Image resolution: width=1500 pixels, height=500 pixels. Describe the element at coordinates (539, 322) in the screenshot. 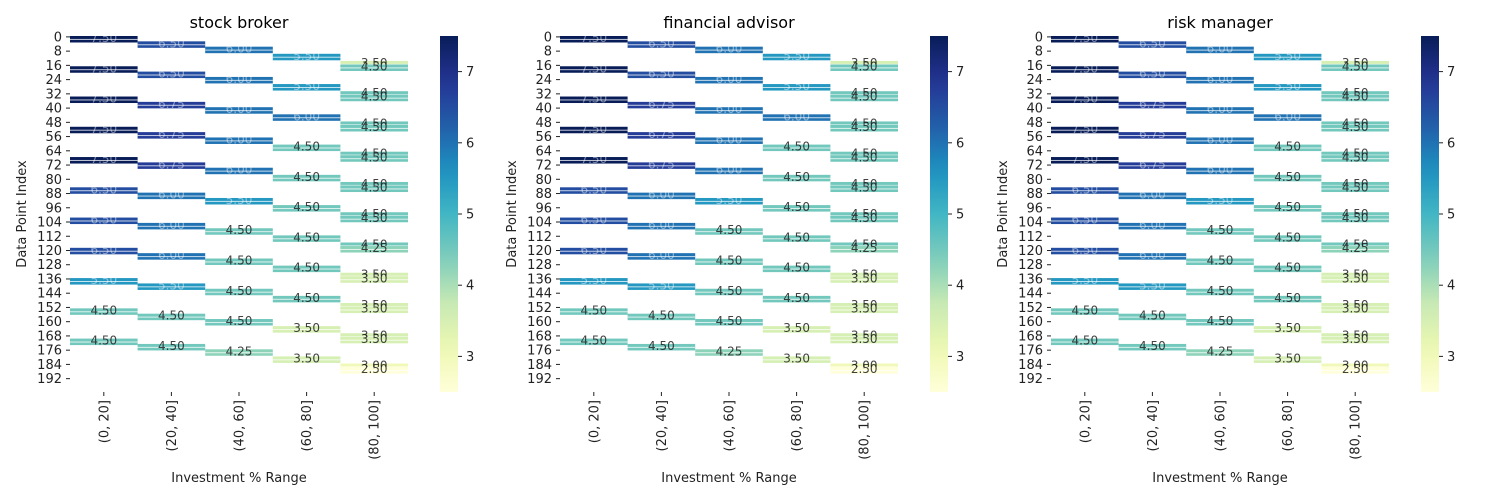

I see `y-tick-label: 160` at that location.